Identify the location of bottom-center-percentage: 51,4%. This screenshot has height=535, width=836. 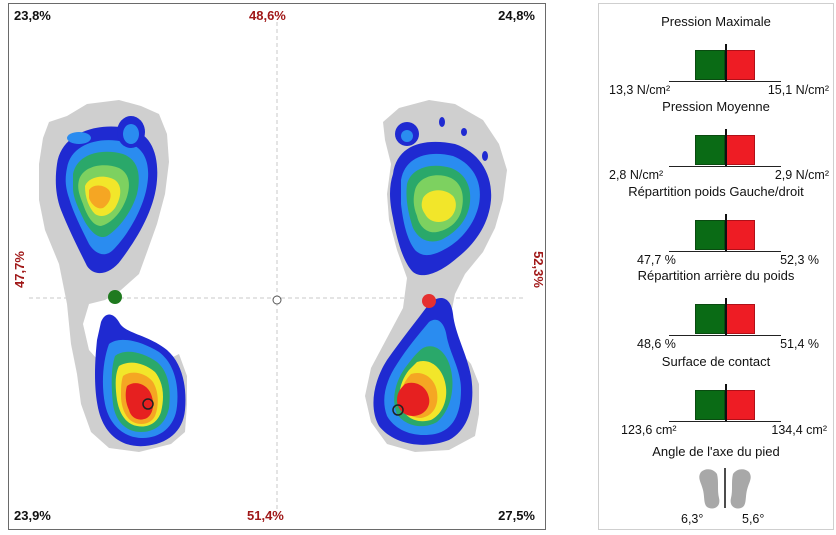
(265, 515).